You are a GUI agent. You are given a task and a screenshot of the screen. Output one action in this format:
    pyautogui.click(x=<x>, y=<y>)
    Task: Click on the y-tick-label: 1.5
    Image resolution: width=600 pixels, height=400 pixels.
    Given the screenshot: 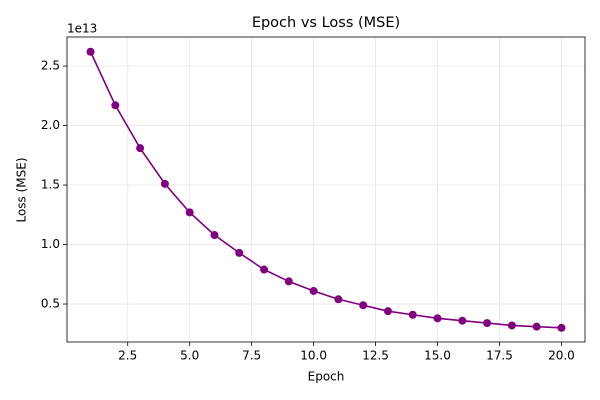 What is the action you would take?
    pyautogui.click(x=50, y=185)
    